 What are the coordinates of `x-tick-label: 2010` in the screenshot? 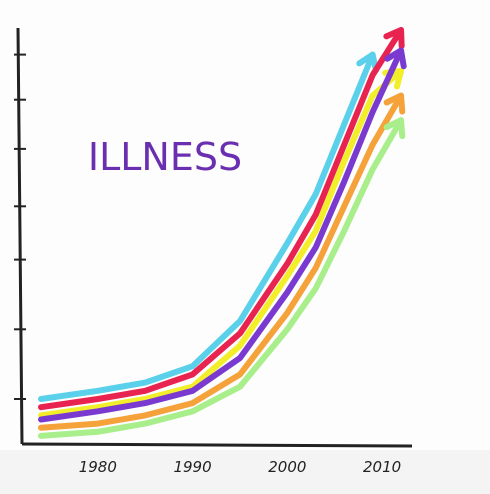 It's located at (382, 467).